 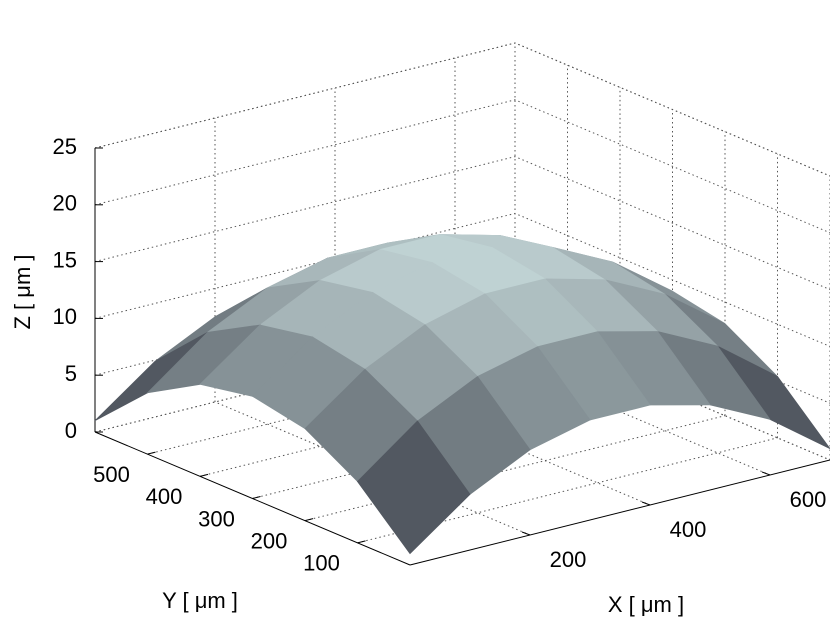 What do you see at coordinates (646, 604) in the screenshot?
I see `x-axis-label: X [ μm ]` at bounding box center [646, 604].